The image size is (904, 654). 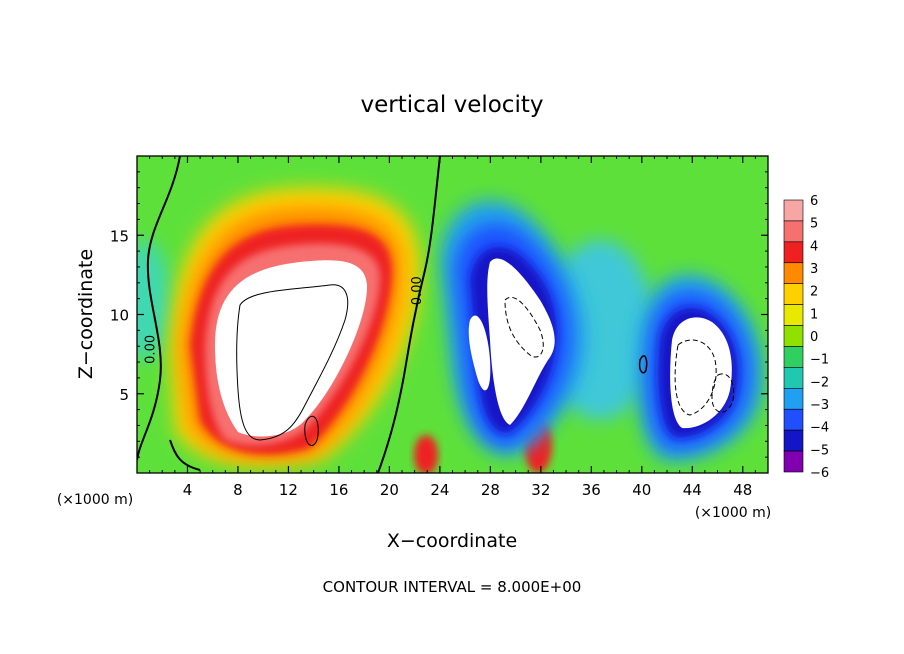 I want to click on x-tick-label: 40, so click(x=641, y=490).